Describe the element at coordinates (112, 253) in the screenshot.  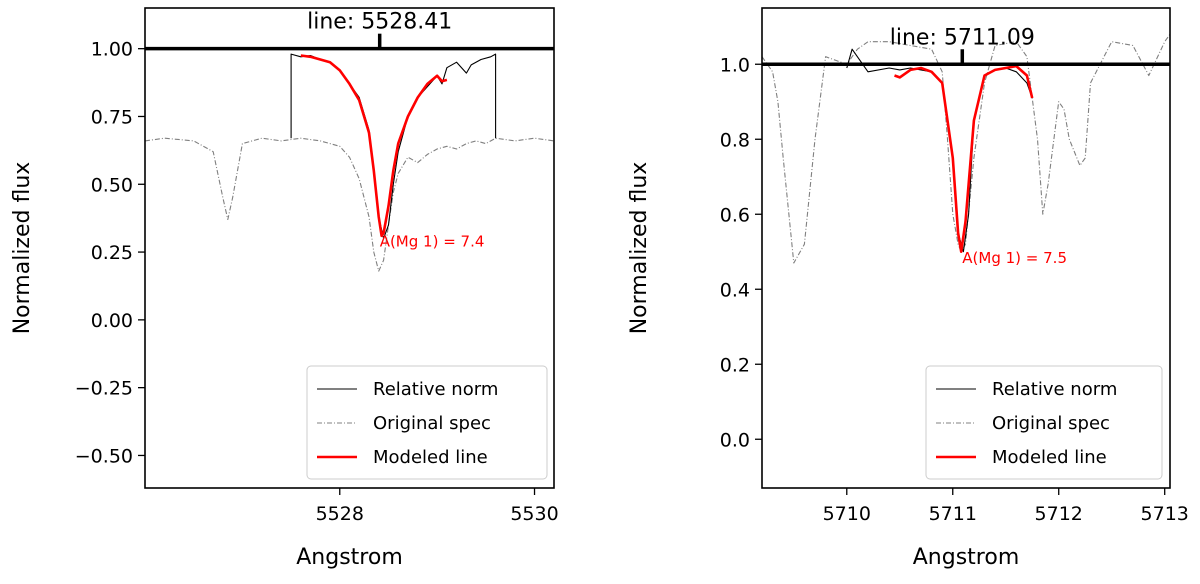
I see `y-tick-label: 0.25` at that location.